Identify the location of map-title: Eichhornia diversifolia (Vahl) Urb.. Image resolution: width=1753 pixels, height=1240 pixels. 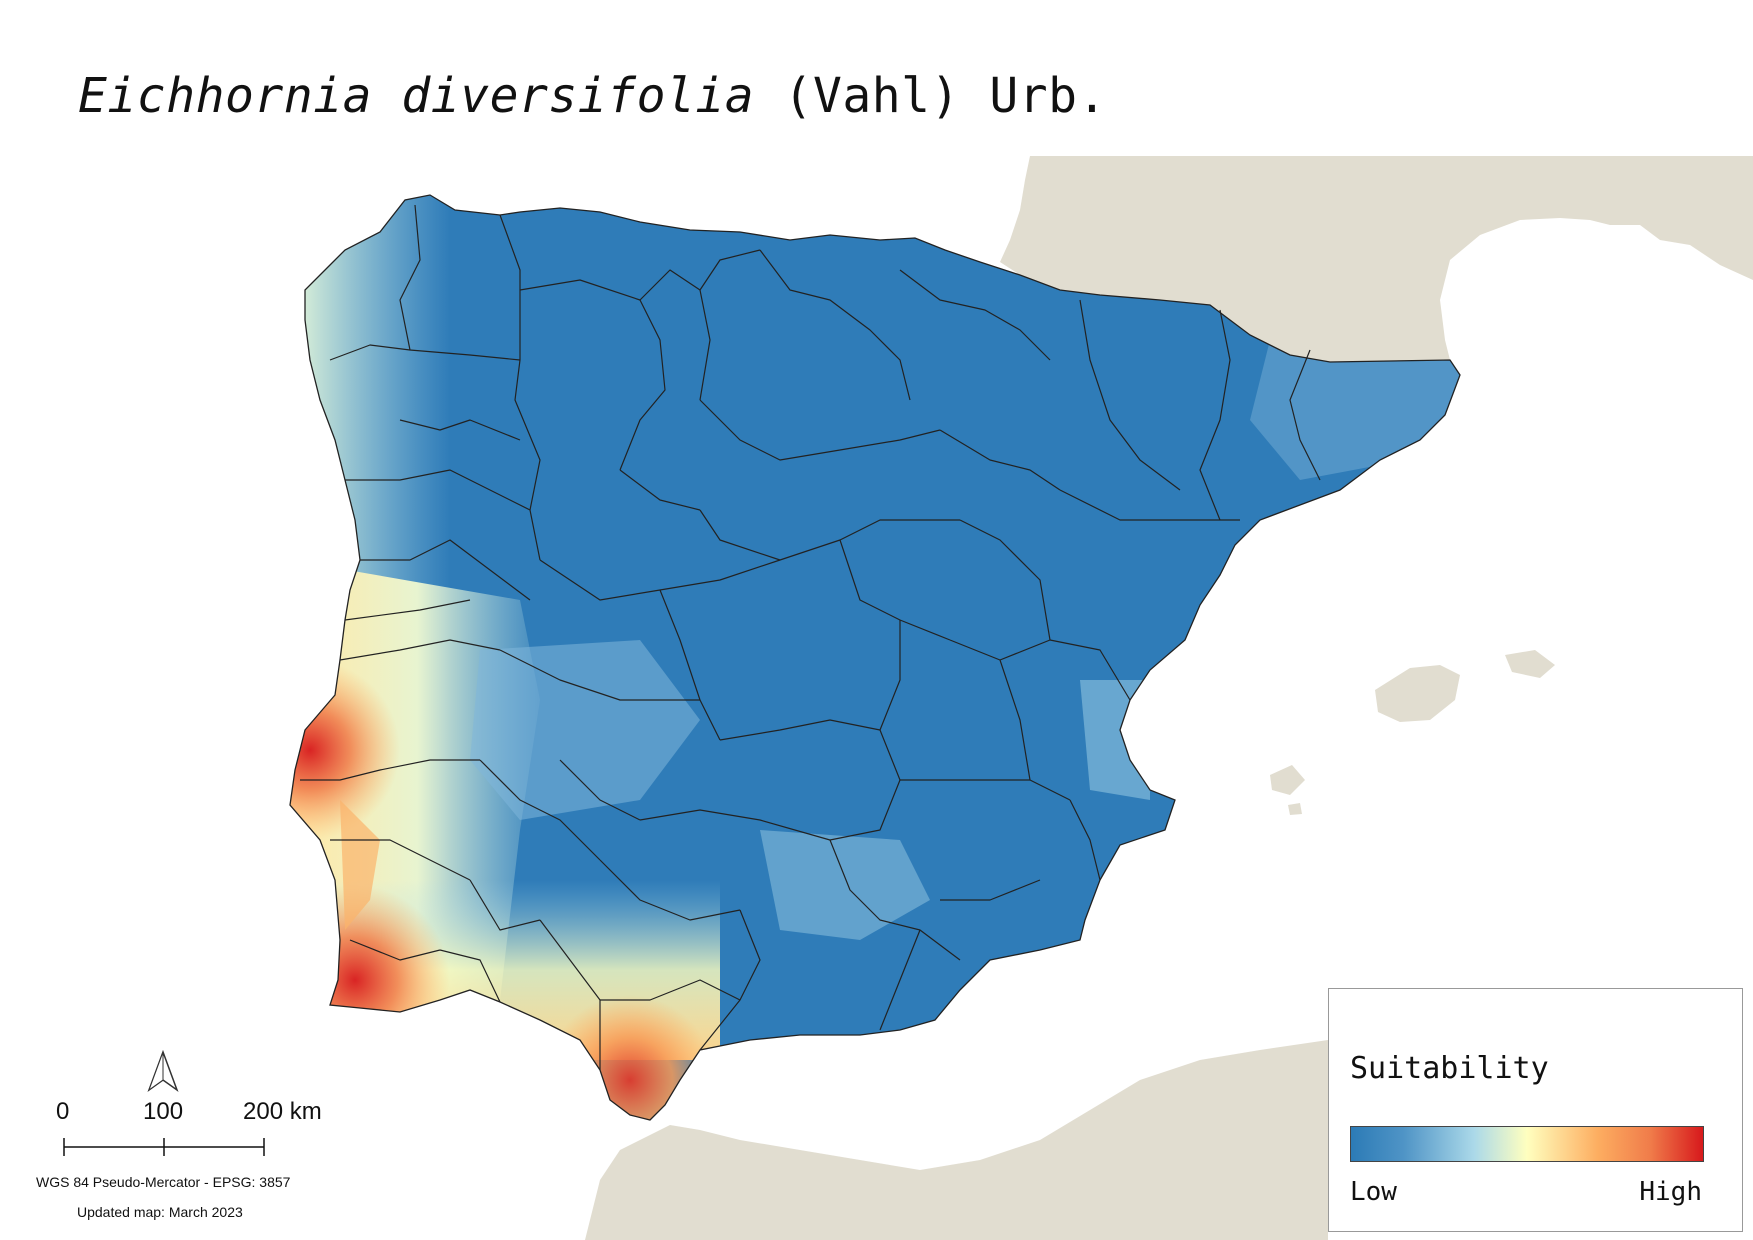
(592, 96).